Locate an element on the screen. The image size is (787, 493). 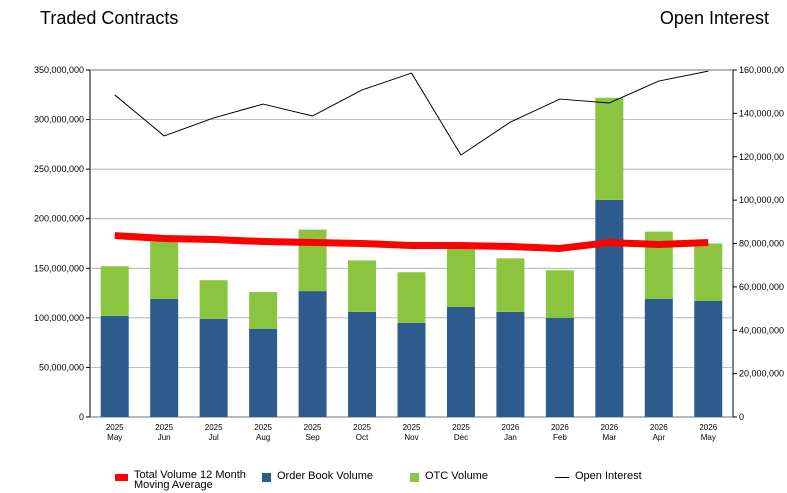
y-tick-label: 100,000,000 is located at coordinates (59, 318).